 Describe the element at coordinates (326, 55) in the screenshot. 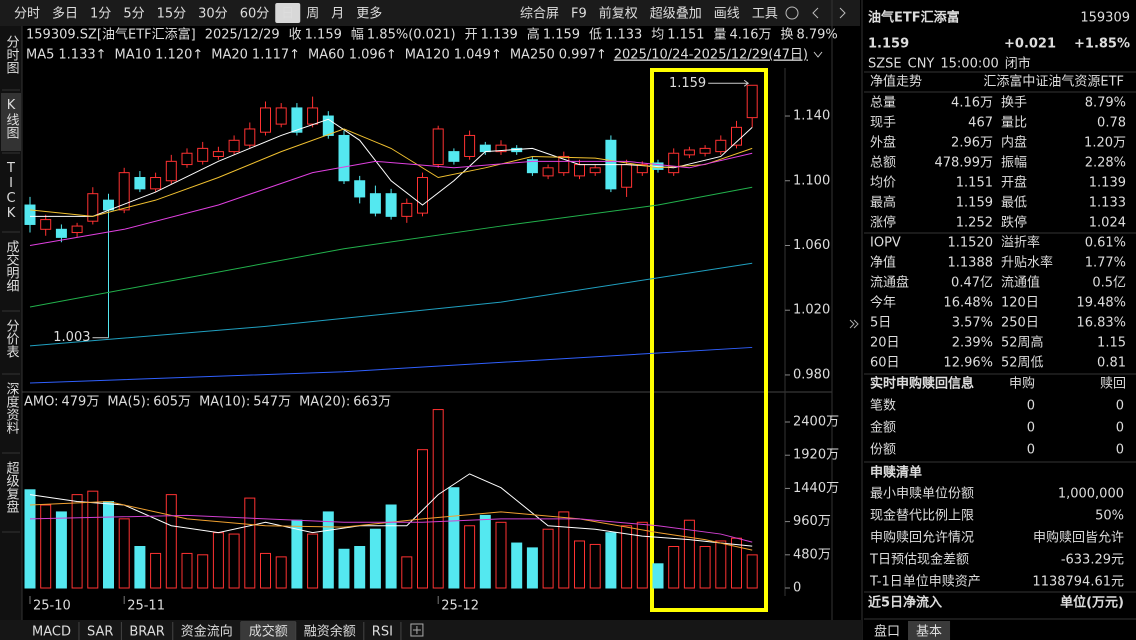

I see `ma-legend-name: MA60` at that location.